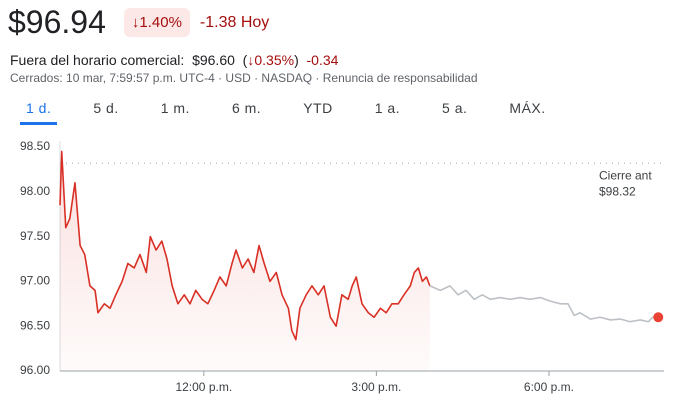 This screenshot has width=686, height=405. I want to click on y-tick-label: 96.50, so click(35, 325).